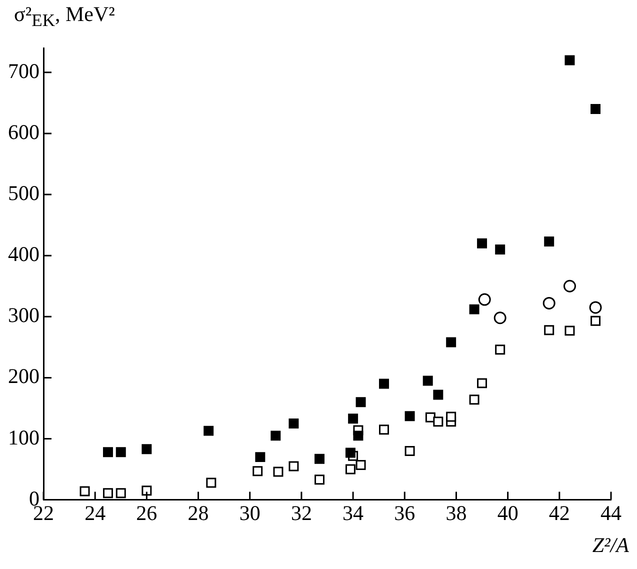  What do you see at coordinates (249, 512) in the screenshot?
I see `x-tick-label: 30` at bounding box center [249, 512].